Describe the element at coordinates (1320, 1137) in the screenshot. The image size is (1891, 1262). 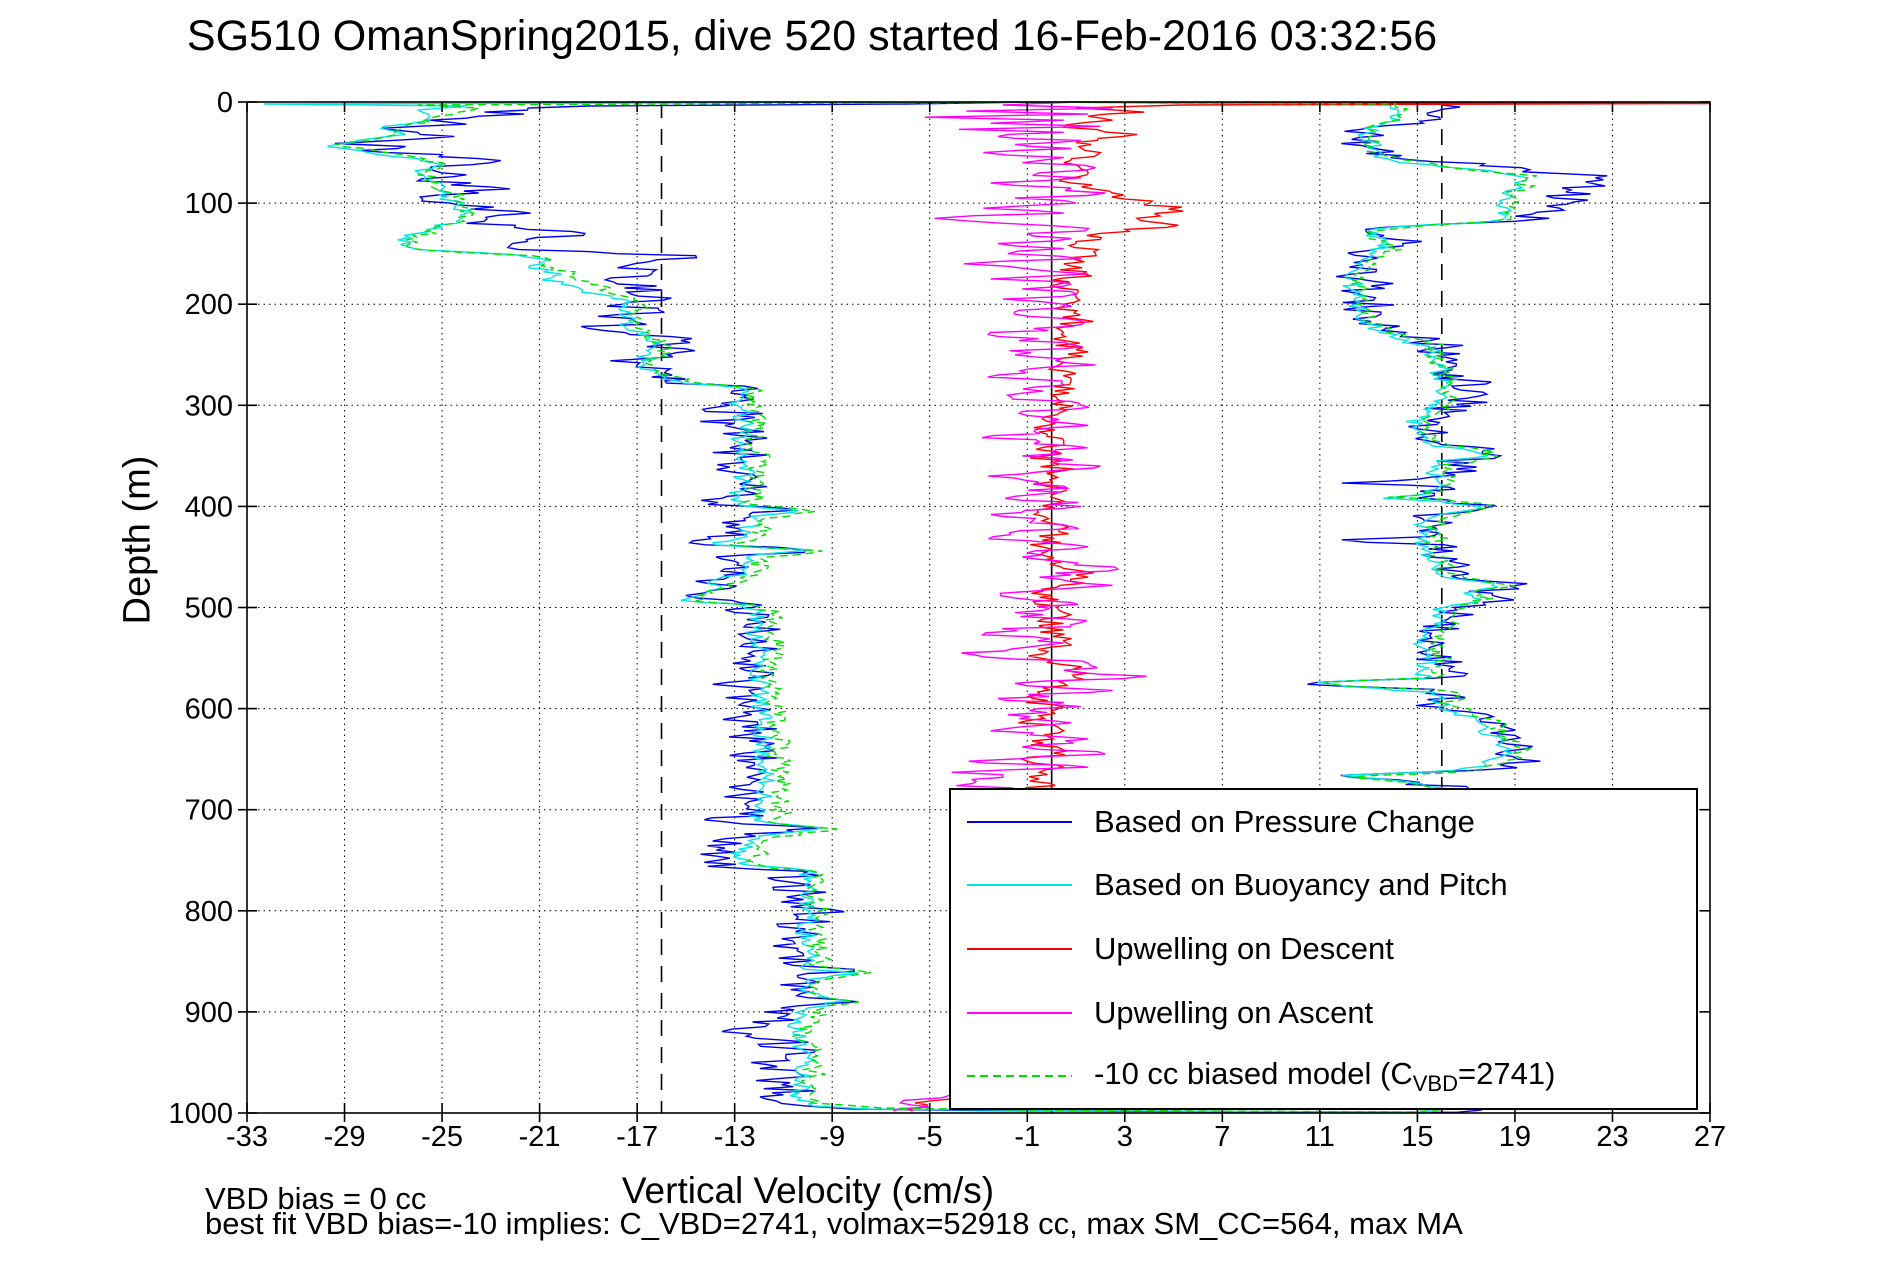
I see `x-tick-label: 11` at that location.